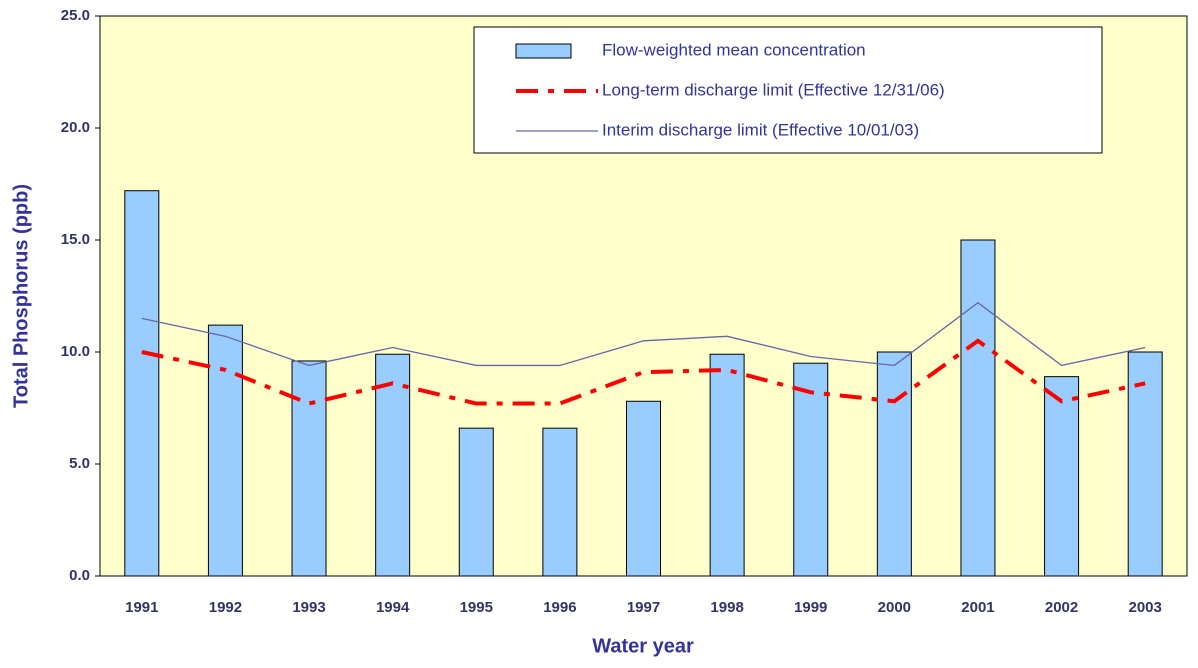  What do you see at coordinates (225, 607) in the screenshot?
I see `x-tick-label: 1992` at bounding box center [225, 607].